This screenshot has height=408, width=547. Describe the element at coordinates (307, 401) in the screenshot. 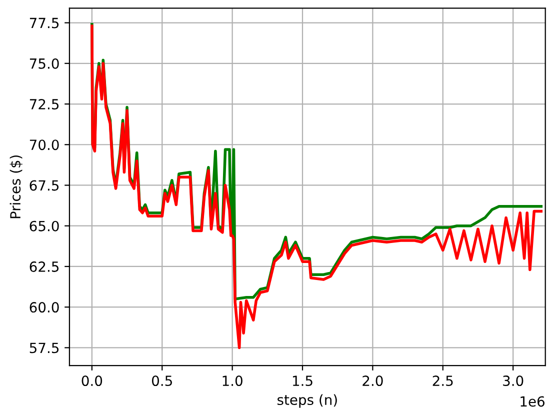

I see `x-axis-title: steps (n)` at that location.